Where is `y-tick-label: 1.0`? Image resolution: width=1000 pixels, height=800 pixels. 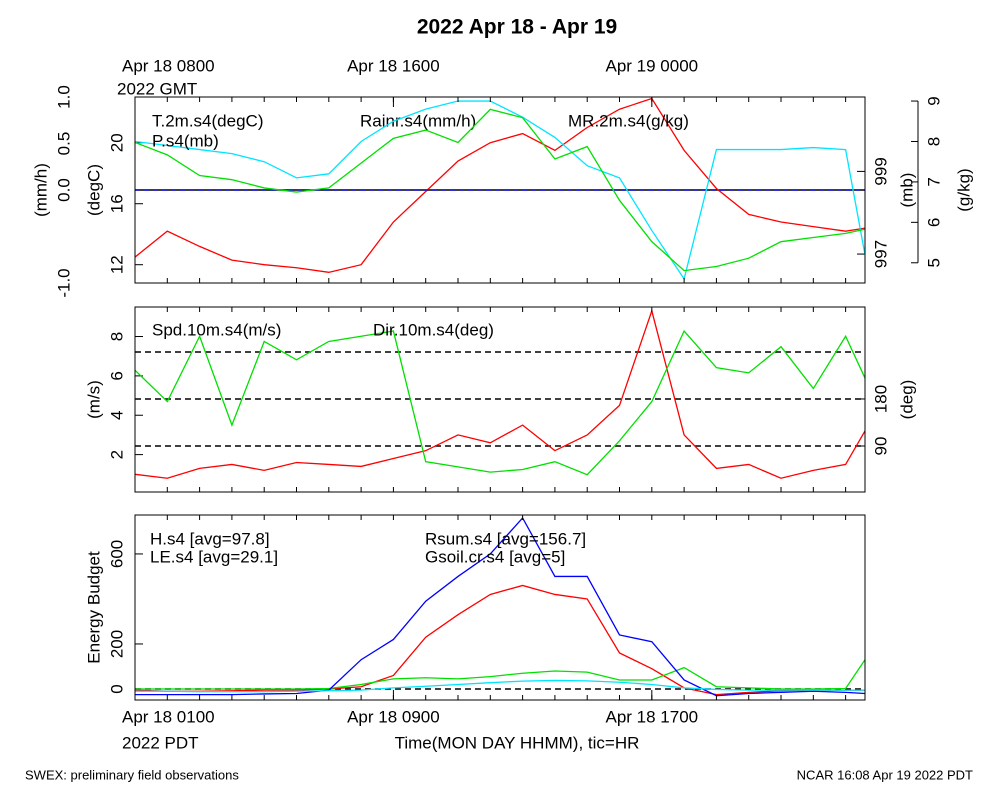 y-tick-label: 1.0 is located at coordinates (63, 97).